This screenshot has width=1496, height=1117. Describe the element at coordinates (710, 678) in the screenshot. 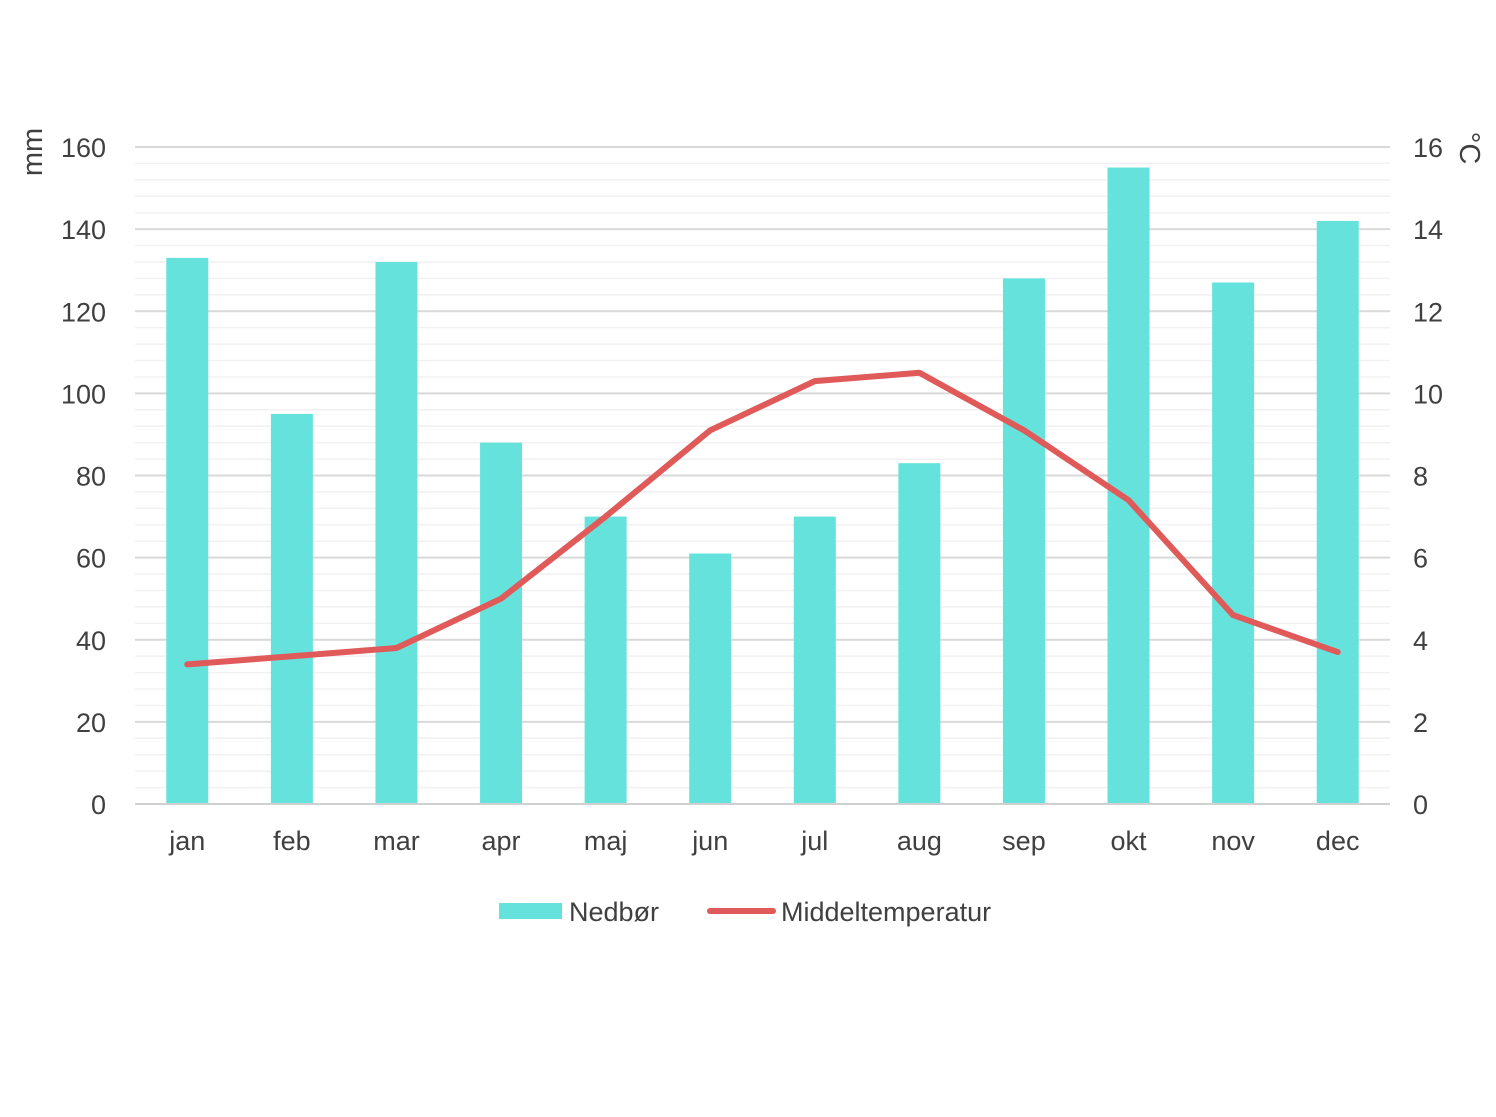

I see `bar-jun` at that location.